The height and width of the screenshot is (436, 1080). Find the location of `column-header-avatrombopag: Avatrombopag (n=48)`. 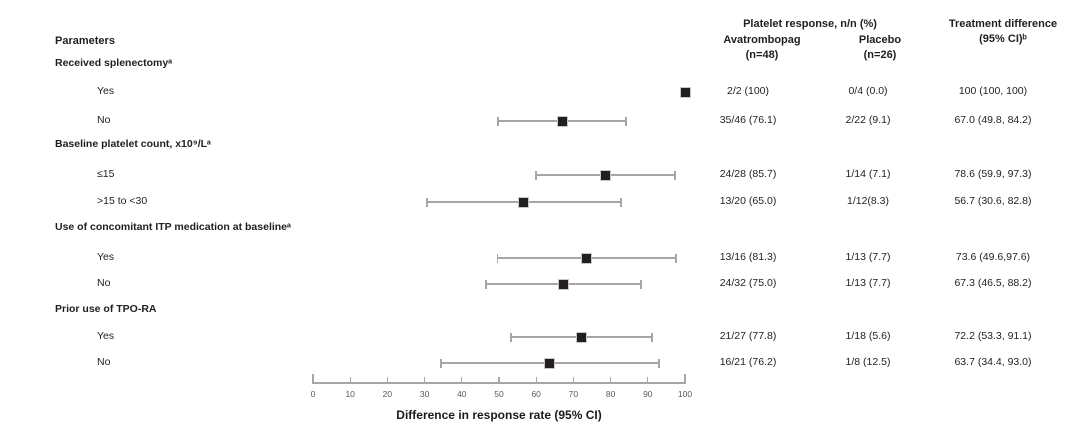

column-header-avatrombopag: Avatrombopag (n=48) is located at coordinates (762, 48).